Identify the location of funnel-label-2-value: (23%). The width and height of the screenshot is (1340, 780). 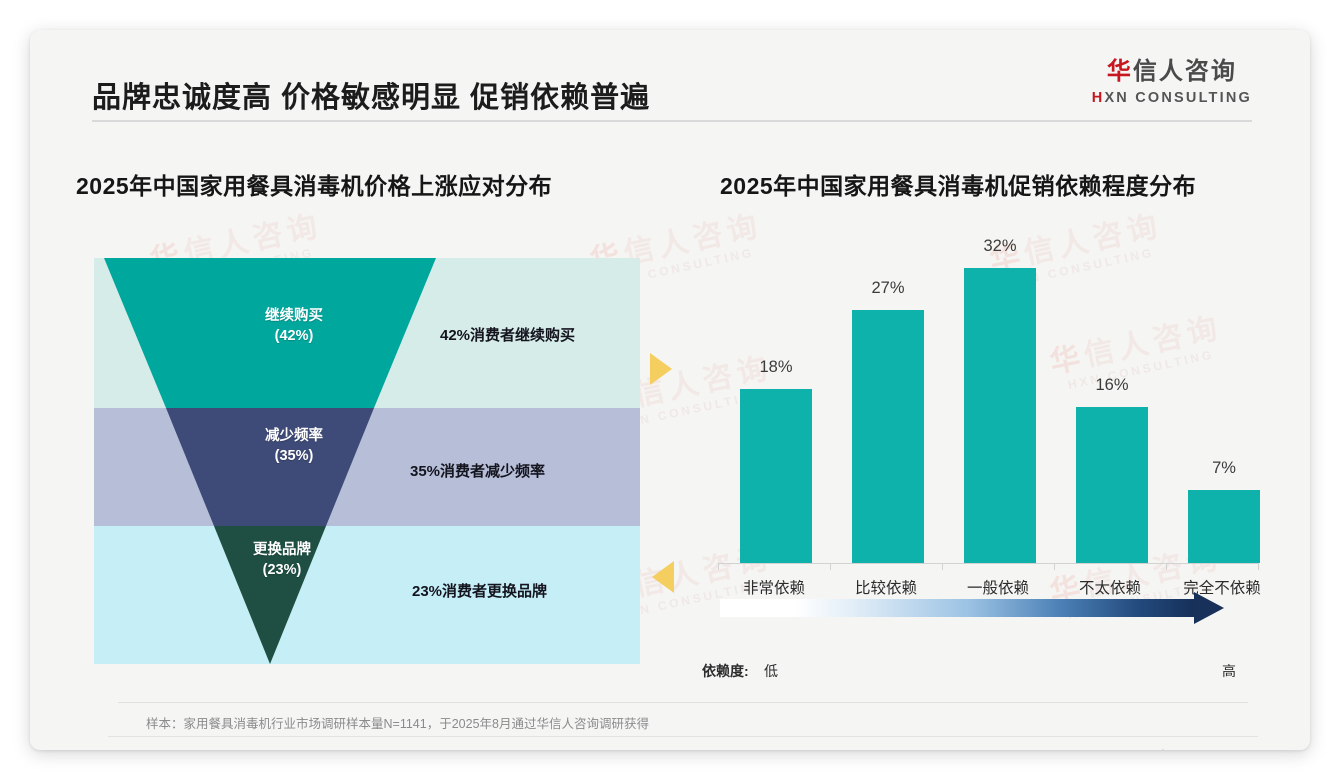
(282, 570).